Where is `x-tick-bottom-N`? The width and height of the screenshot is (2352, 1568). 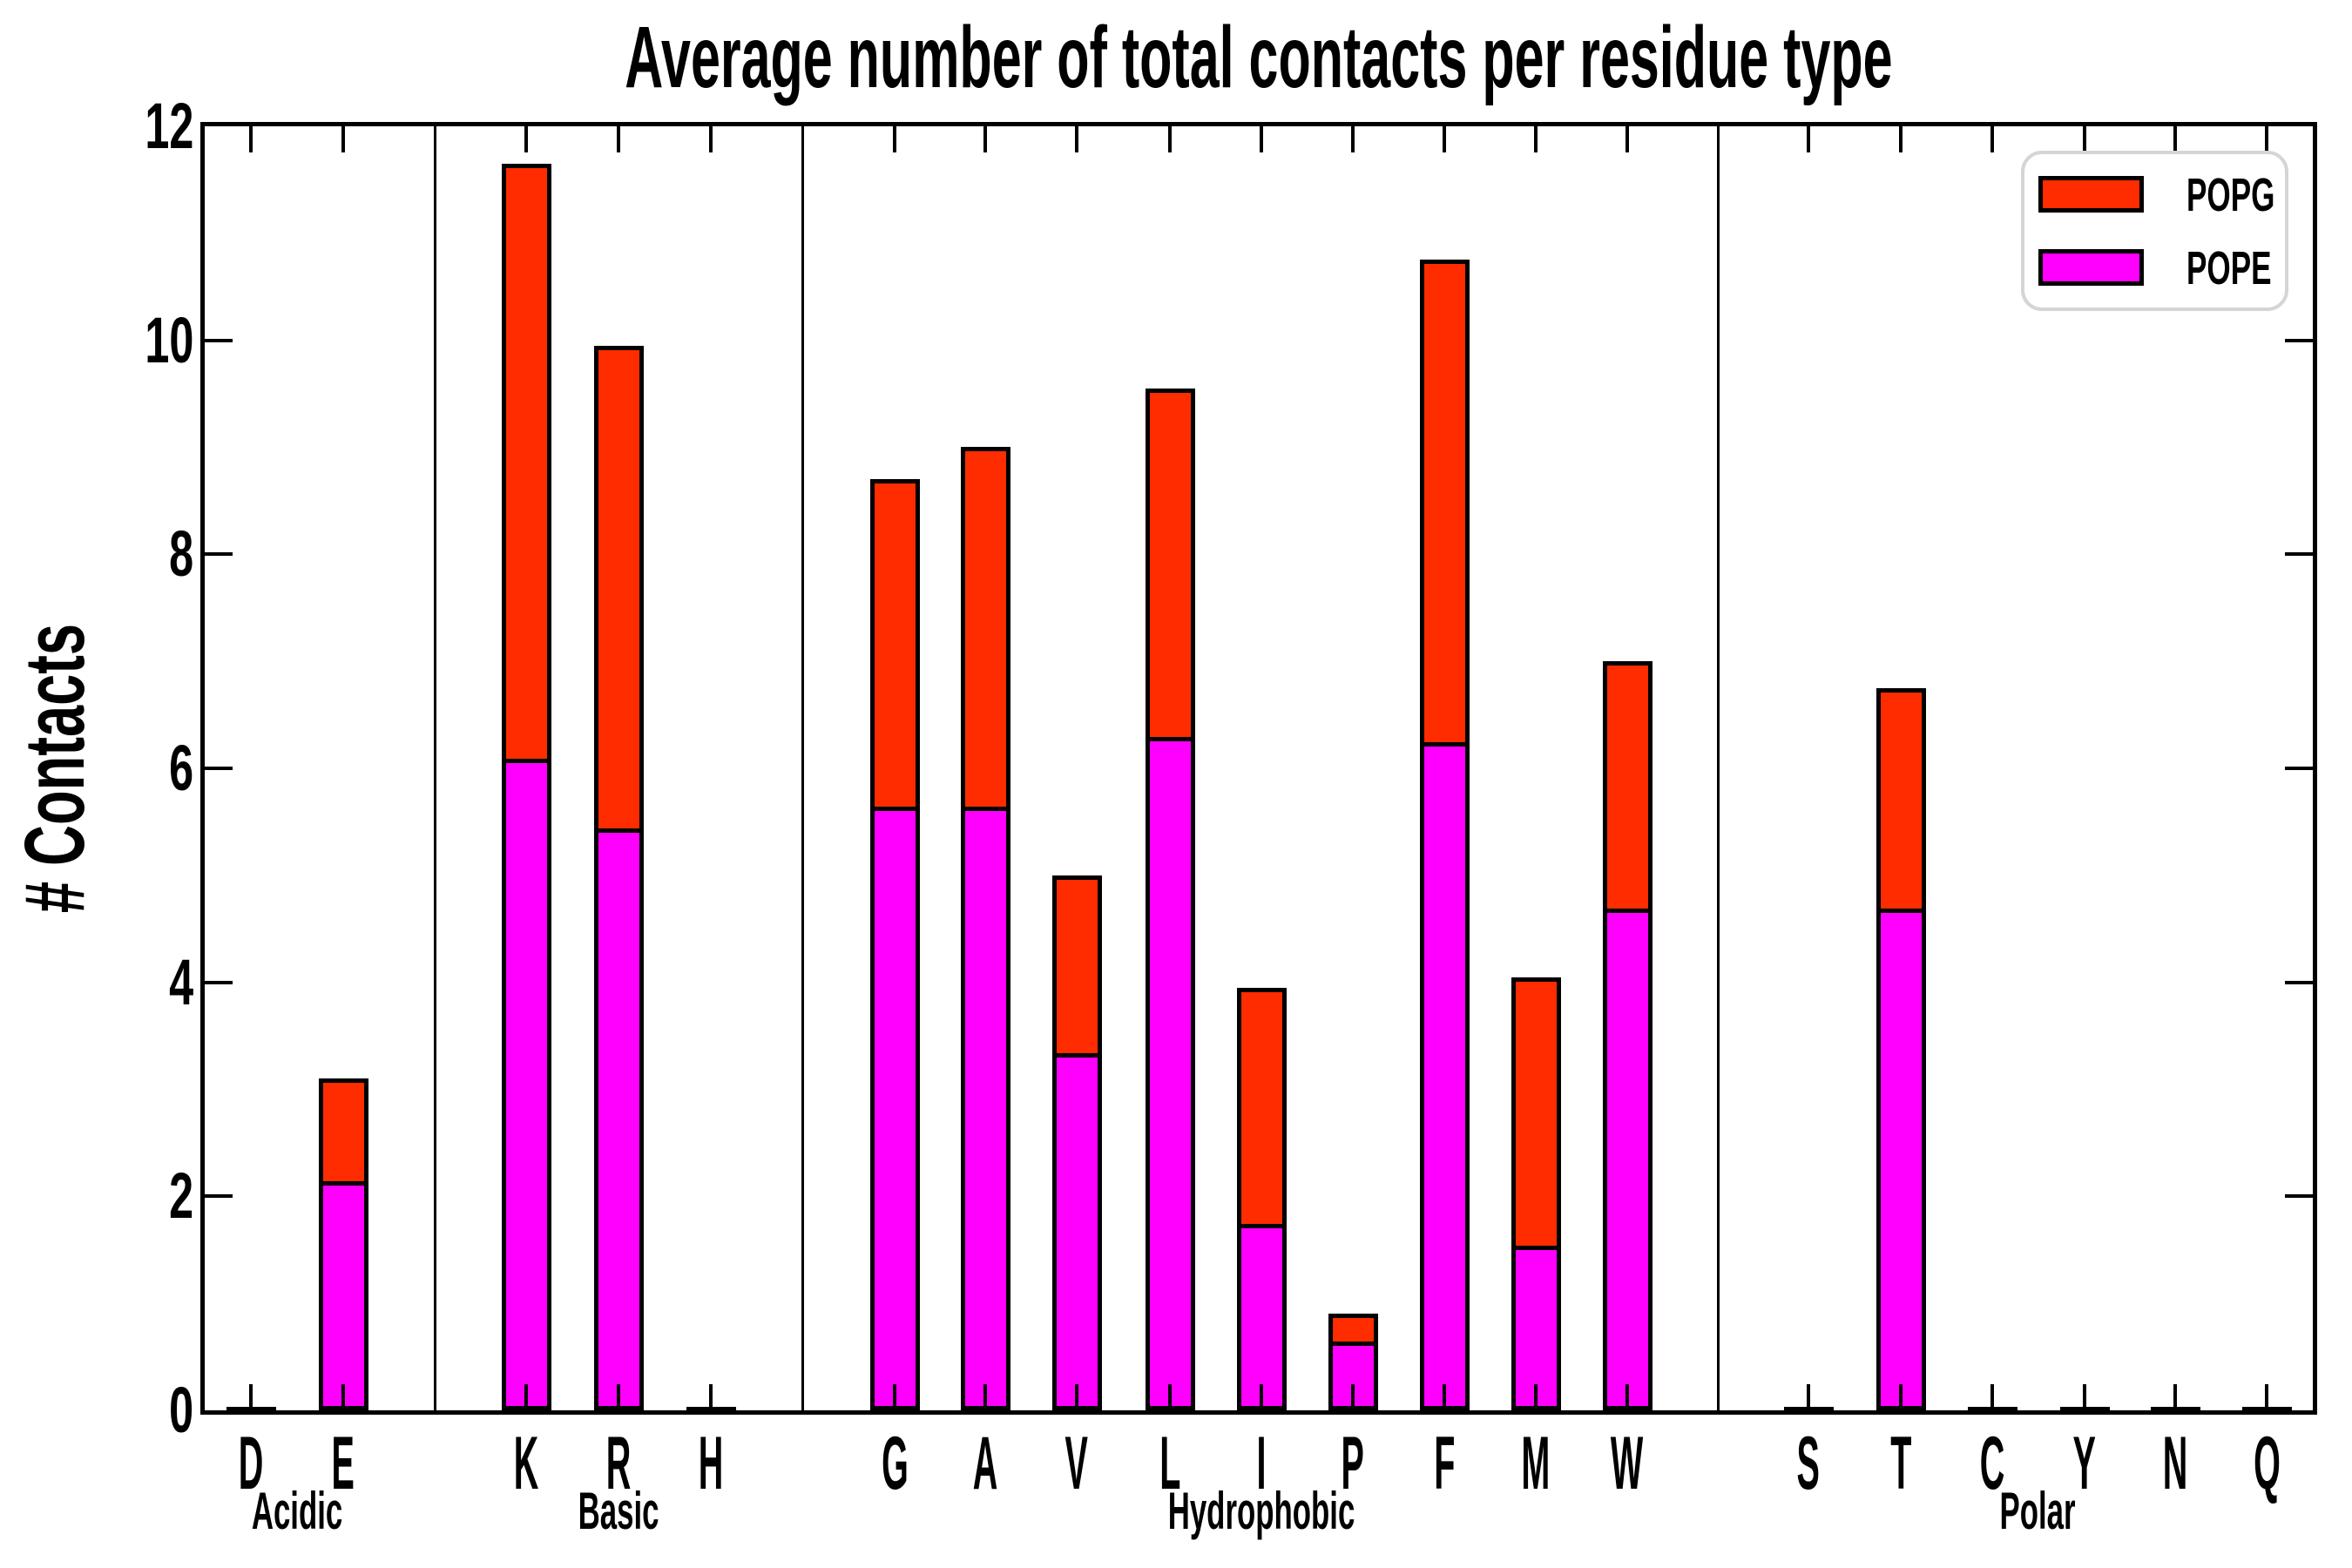 x-tick-bottom-N is located at coordinates (2175, 1397).